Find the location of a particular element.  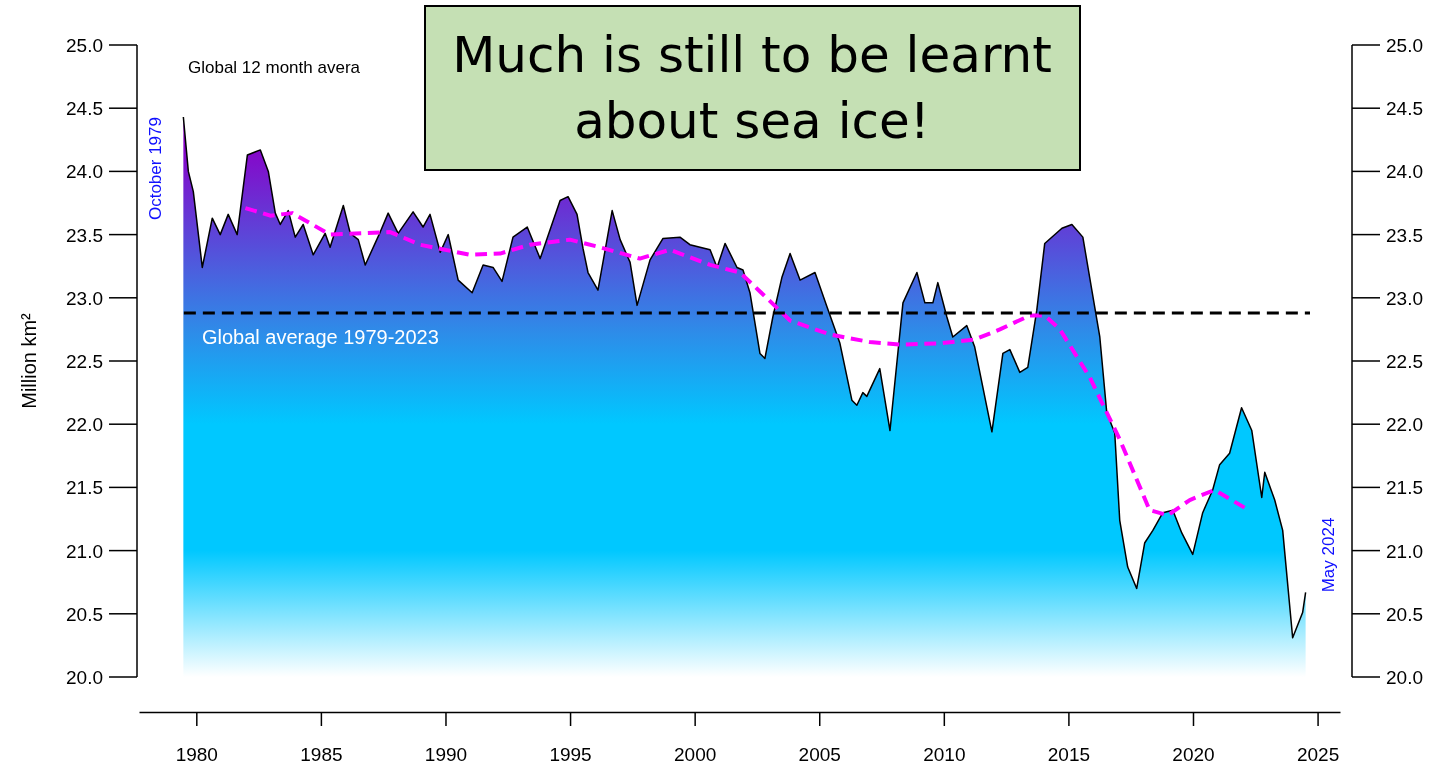

x-tick-label: 1980 is located at coordinates (196, 755).